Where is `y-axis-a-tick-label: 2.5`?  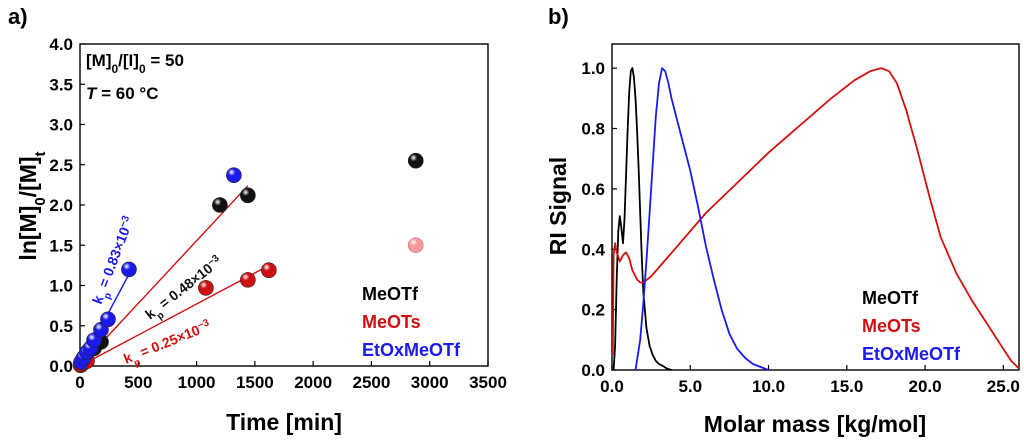 y-axis-a-tick-label: 2.5 is located at coordinates (61, 165).